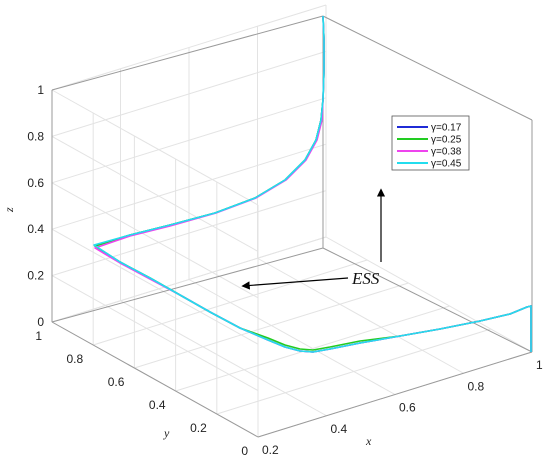  Describe the element at coordinates (244, 450) in the screenshot. I see `y-tick-label: 0` at that location.